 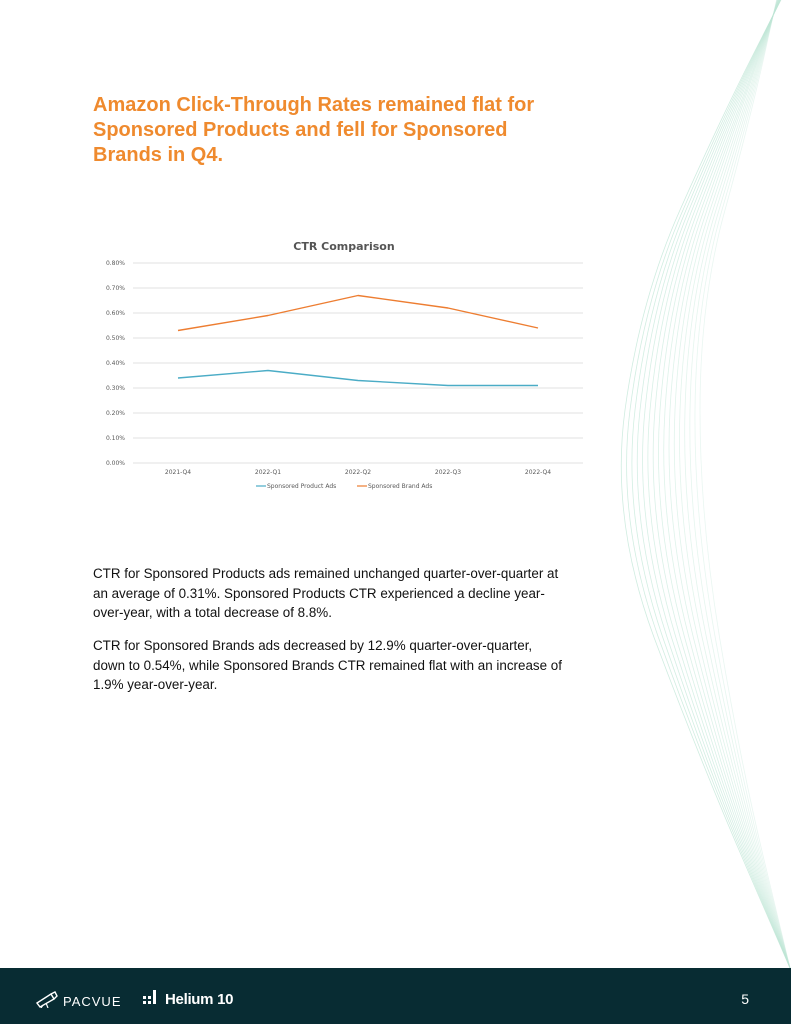 I want to click on x-axis-ticks: 2021-Q4 2022-Q1 2022-Q2 2022-Q3 2022-Q4, so click(x=358, y=472).